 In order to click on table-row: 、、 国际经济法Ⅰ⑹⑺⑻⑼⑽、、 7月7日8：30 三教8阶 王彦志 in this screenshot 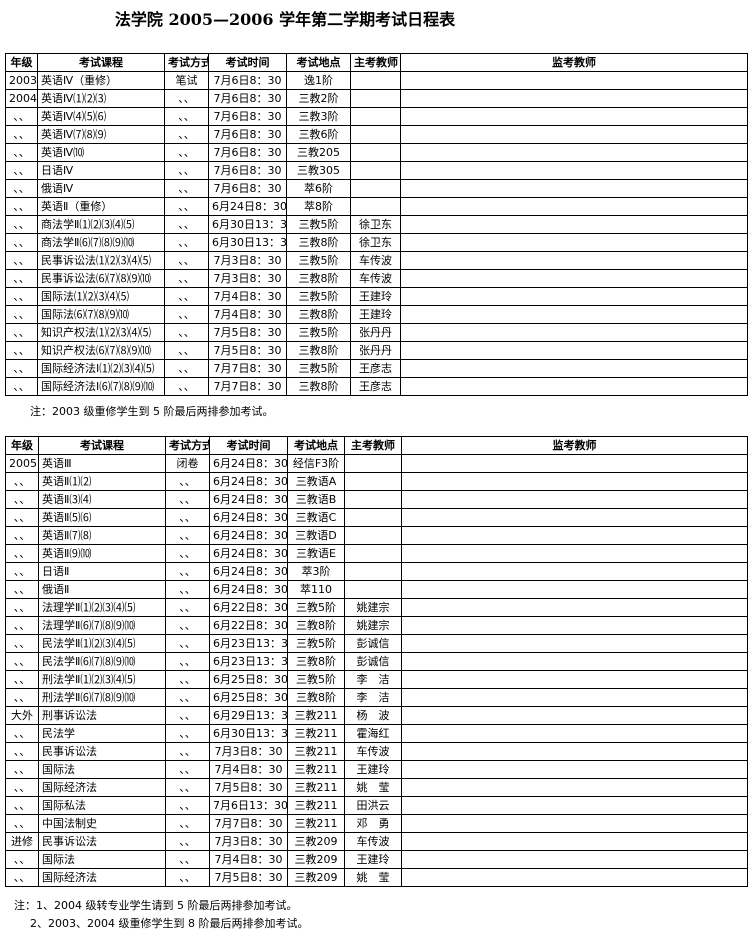, I will do `click(376, 386)`.